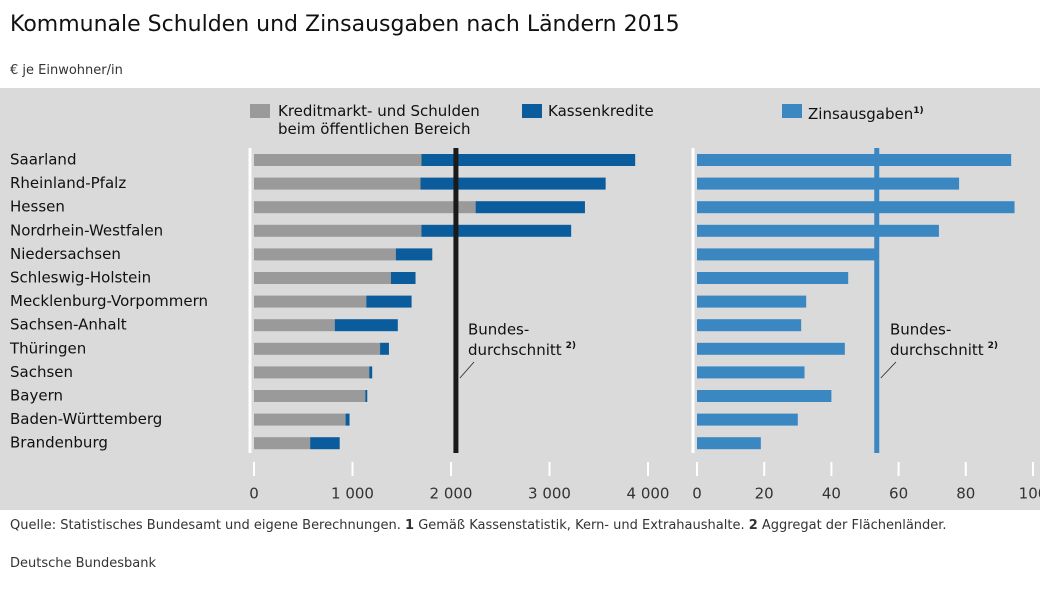 The height and width of the screenshot is (597, 1040). What do you see at coordinates (86, 419) in the screenshot?
I see `category-label: Baden-Württemberg` at bounding box center [86, 419].